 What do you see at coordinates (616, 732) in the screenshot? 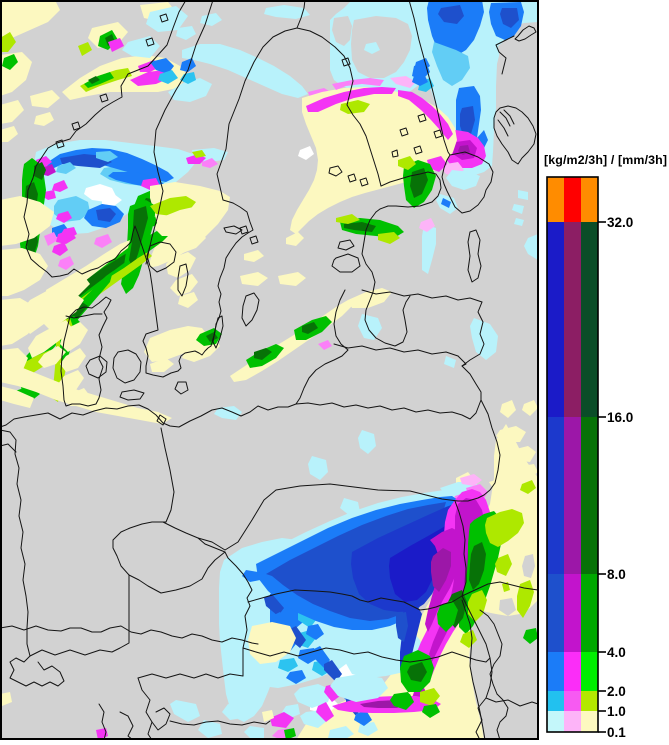
I see `svg-text: 0.1` at bounding box center [616, 732].